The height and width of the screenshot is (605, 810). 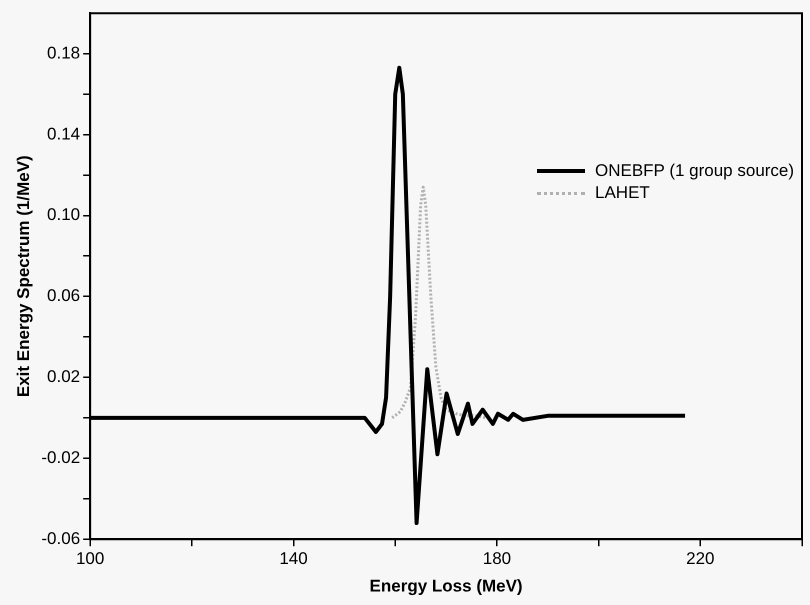 What do you see at coordinates (446, 586) in the screenshot?
I see `x-axis-title: Energy Loss (MeV)` at bounding box center [446, 586].